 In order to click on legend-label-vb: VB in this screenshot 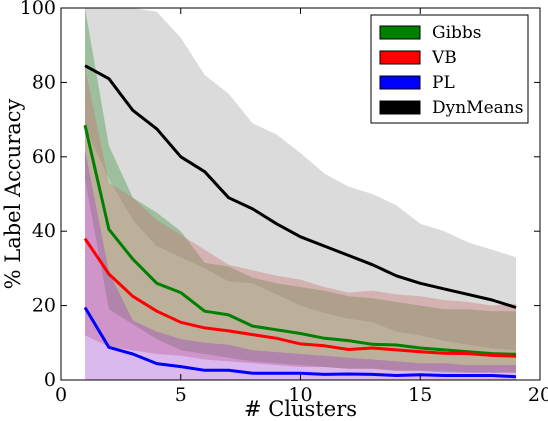, I will do `click(444, 58)`.